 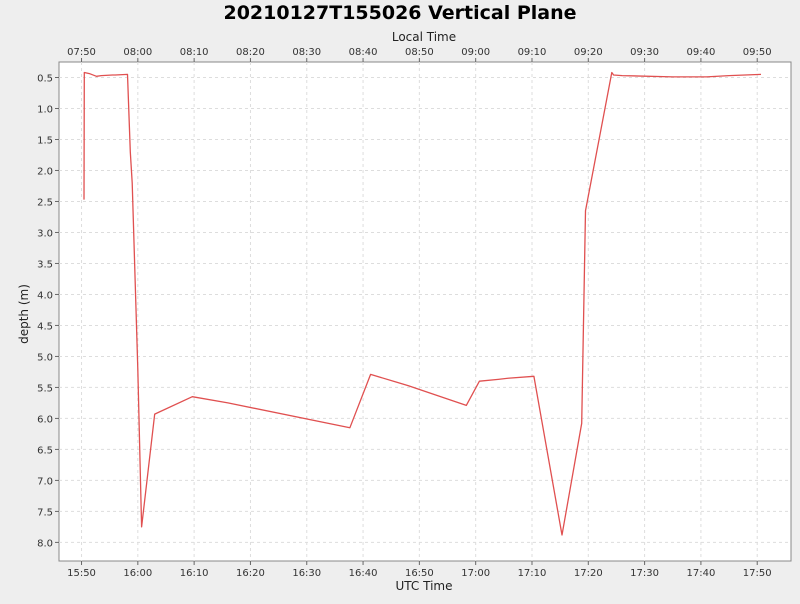 What do you see at coordinates (757, 52) in the screenshot?
I see `x2-tick-label: 09:50` at bounding box center [757, 52].